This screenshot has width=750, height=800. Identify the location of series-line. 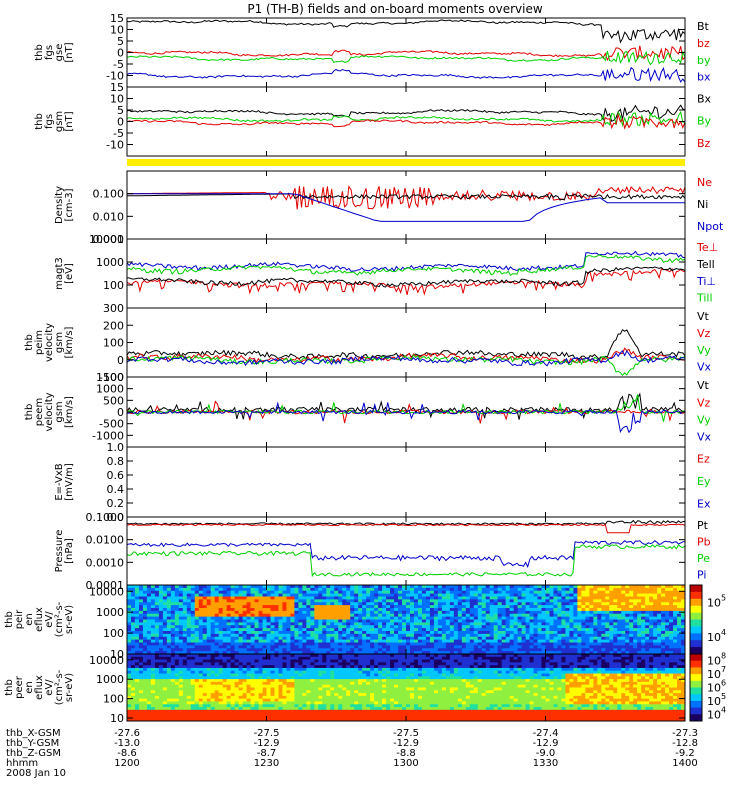
(406, 119).